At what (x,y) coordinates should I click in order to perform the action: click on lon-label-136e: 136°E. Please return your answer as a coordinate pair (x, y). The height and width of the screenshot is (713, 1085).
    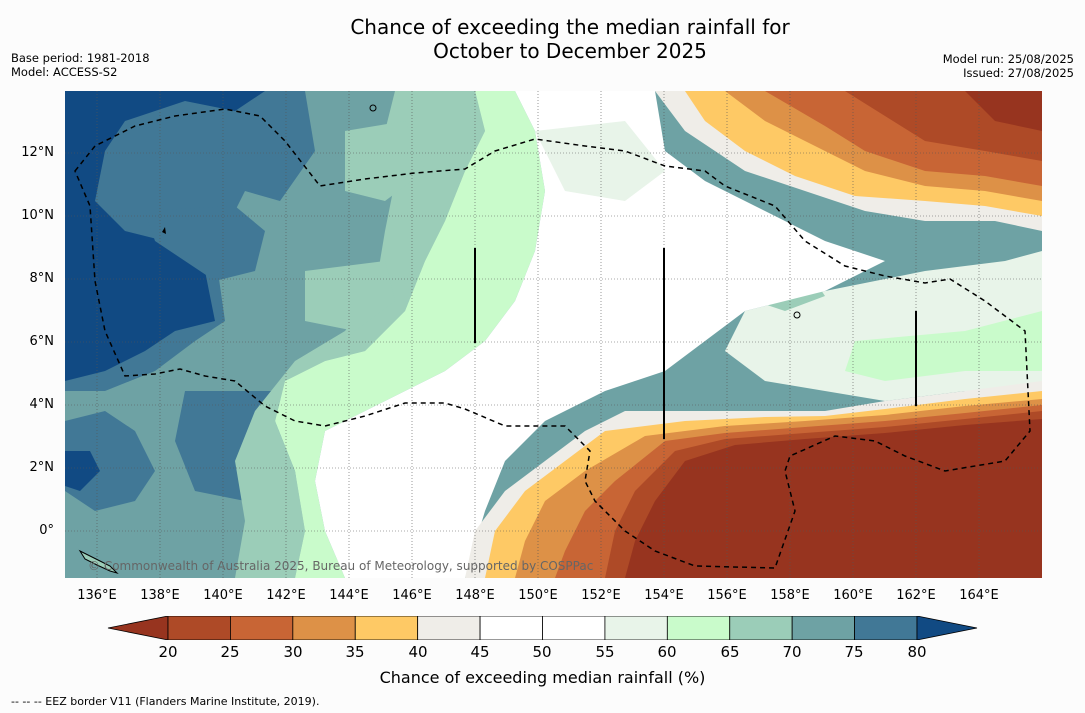
    Looking at the image, I should click on (97, 595).